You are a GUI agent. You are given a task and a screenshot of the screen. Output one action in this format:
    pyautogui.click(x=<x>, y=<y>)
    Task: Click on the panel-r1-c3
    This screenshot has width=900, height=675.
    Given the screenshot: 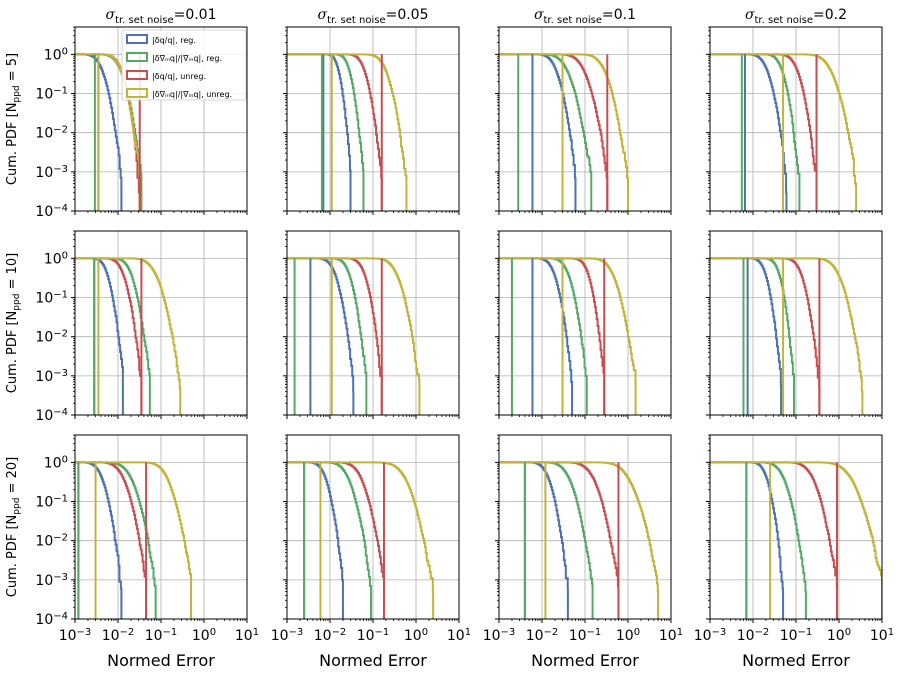 What is the action you would take?
    pyautogui.click(x=794, y=324)
    